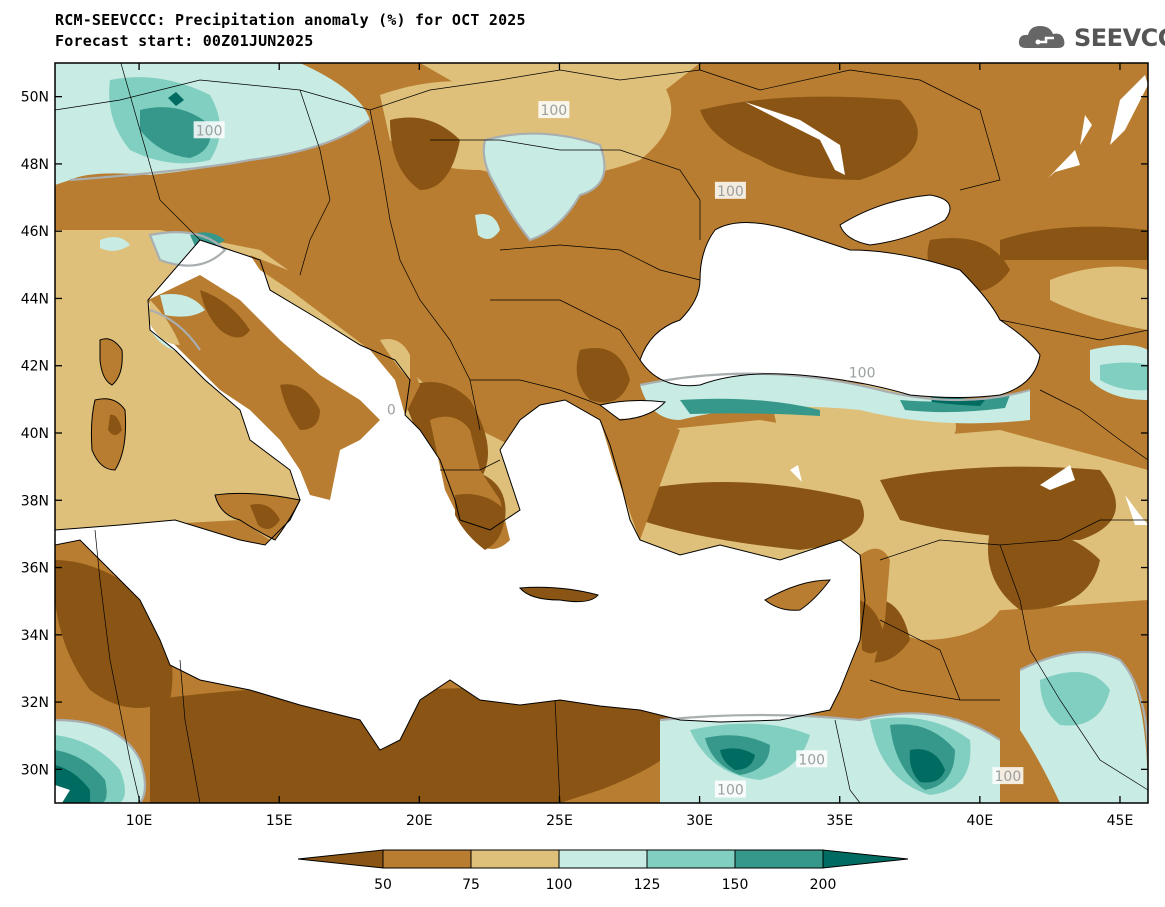  Describe the element at coordinates (603, 871) in the screenshot. I see `colorbar: 50 75 100 125 150 200` at that location.